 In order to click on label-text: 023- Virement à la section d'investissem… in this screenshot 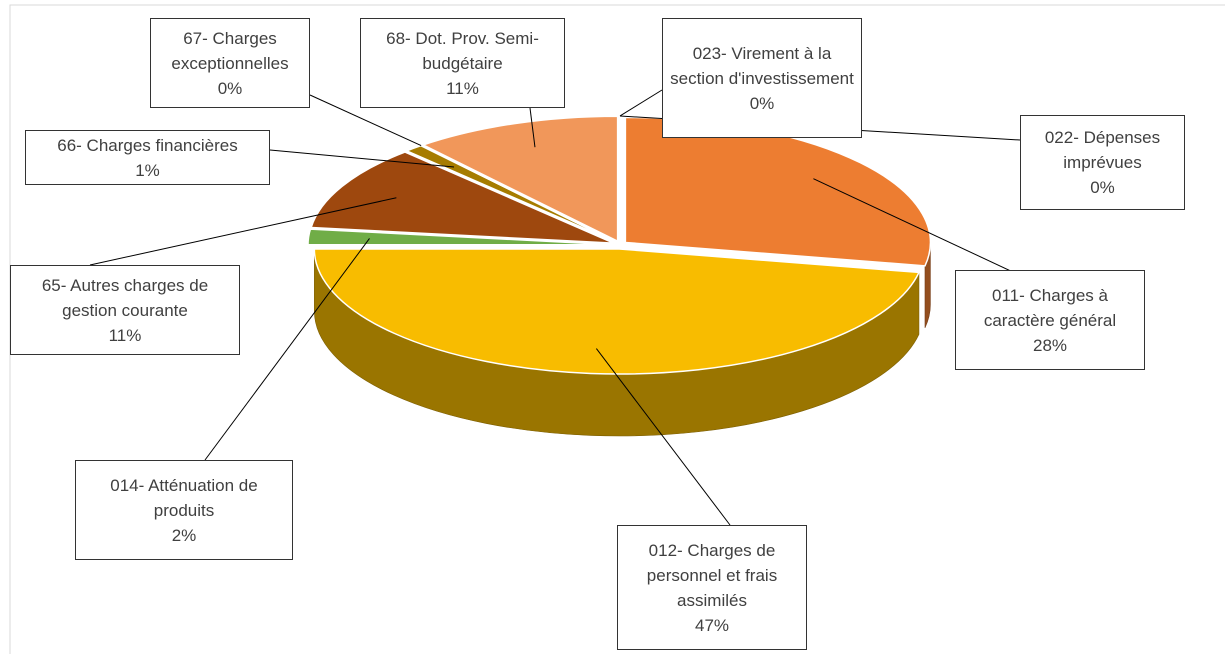, I will do `click(762, 78)`.